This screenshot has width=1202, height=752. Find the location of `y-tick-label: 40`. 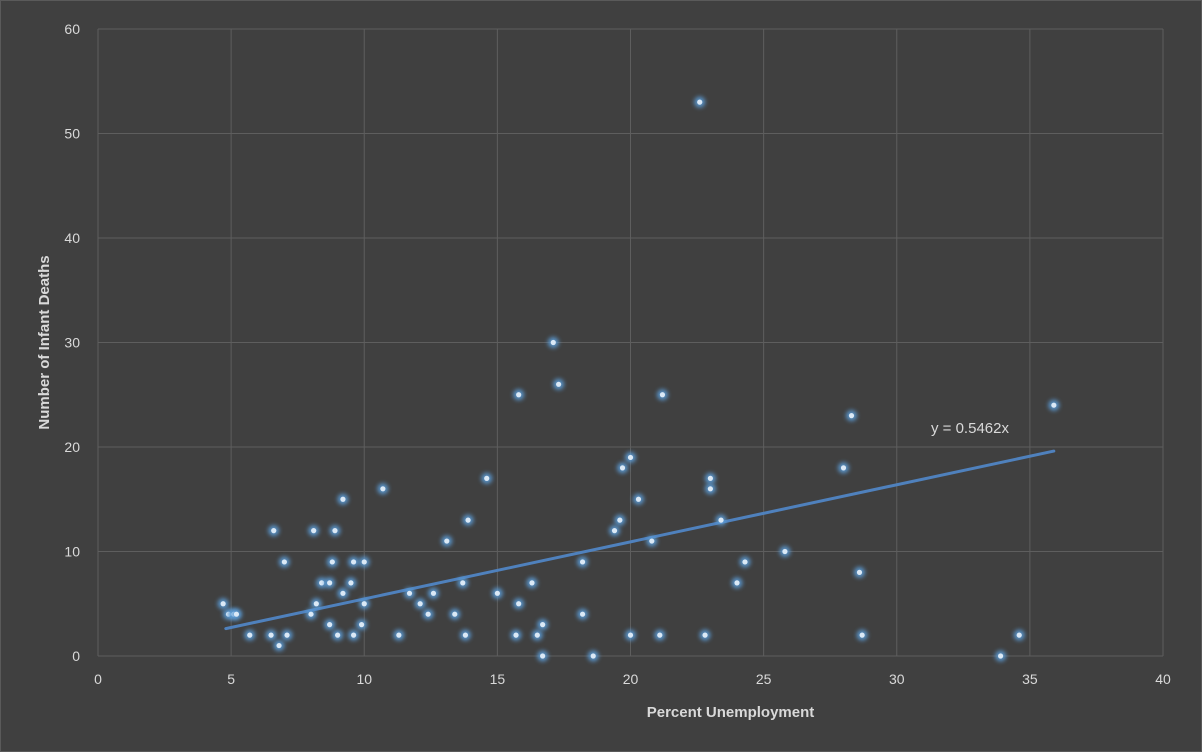

y-tick-label: 40 is located at coordinates (72, 238).